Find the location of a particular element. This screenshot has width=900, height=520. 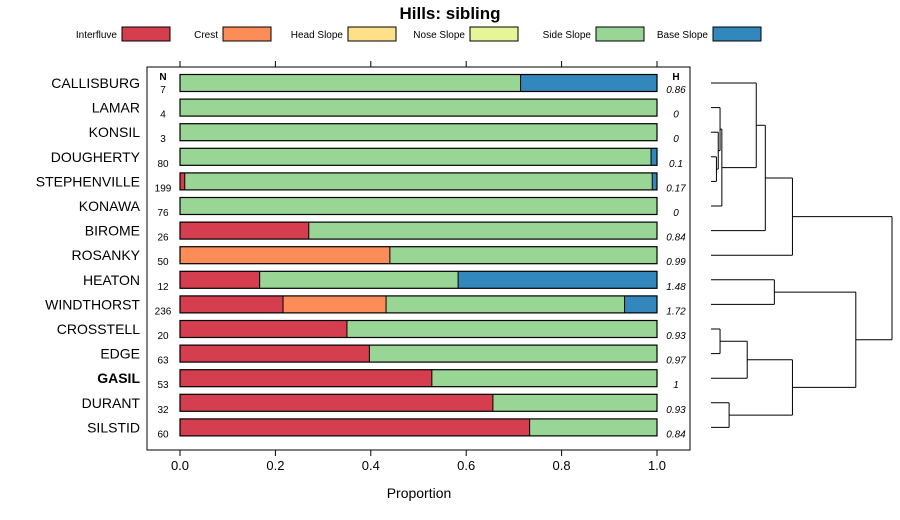

row-label-4: STEPHENVILLE is located at coordinates (88, 181).